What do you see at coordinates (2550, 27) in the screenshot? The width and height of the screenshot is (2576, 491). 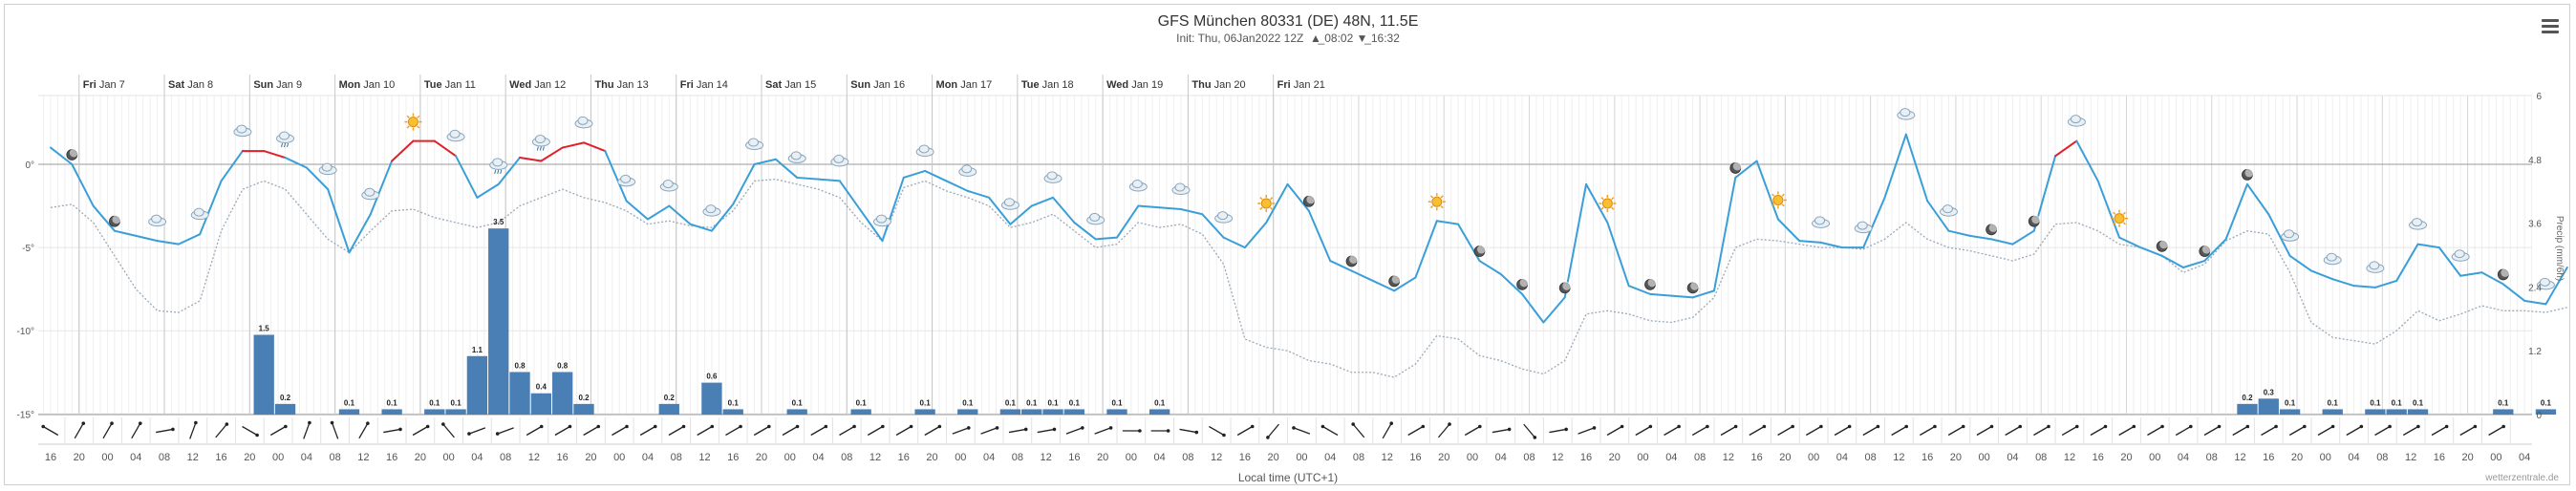 I see `hamburger-menu-icon` at bounding box center [2550, 27].